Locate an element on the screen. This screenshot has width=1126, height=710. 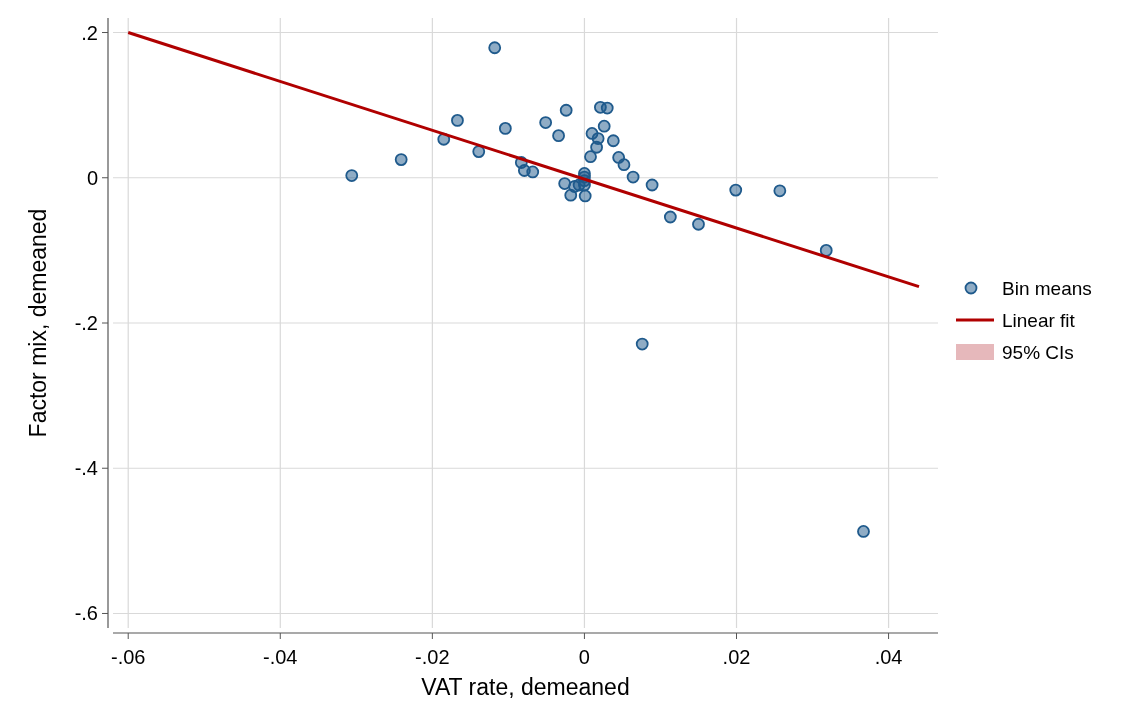
x-axis-title: VAT rate, demeaned is located at coordinates (525, 687).